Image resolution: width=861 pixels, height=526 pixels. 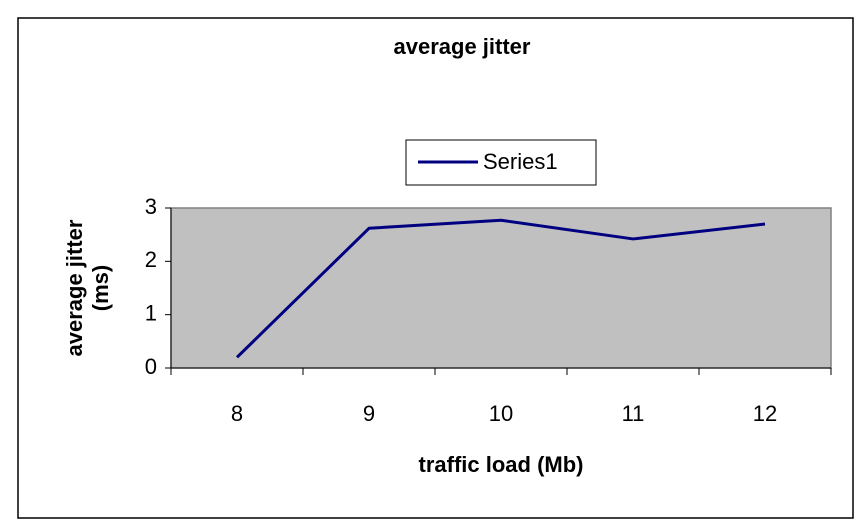 I want to click on chart-title: average jitter, so click(x=462, y=46).